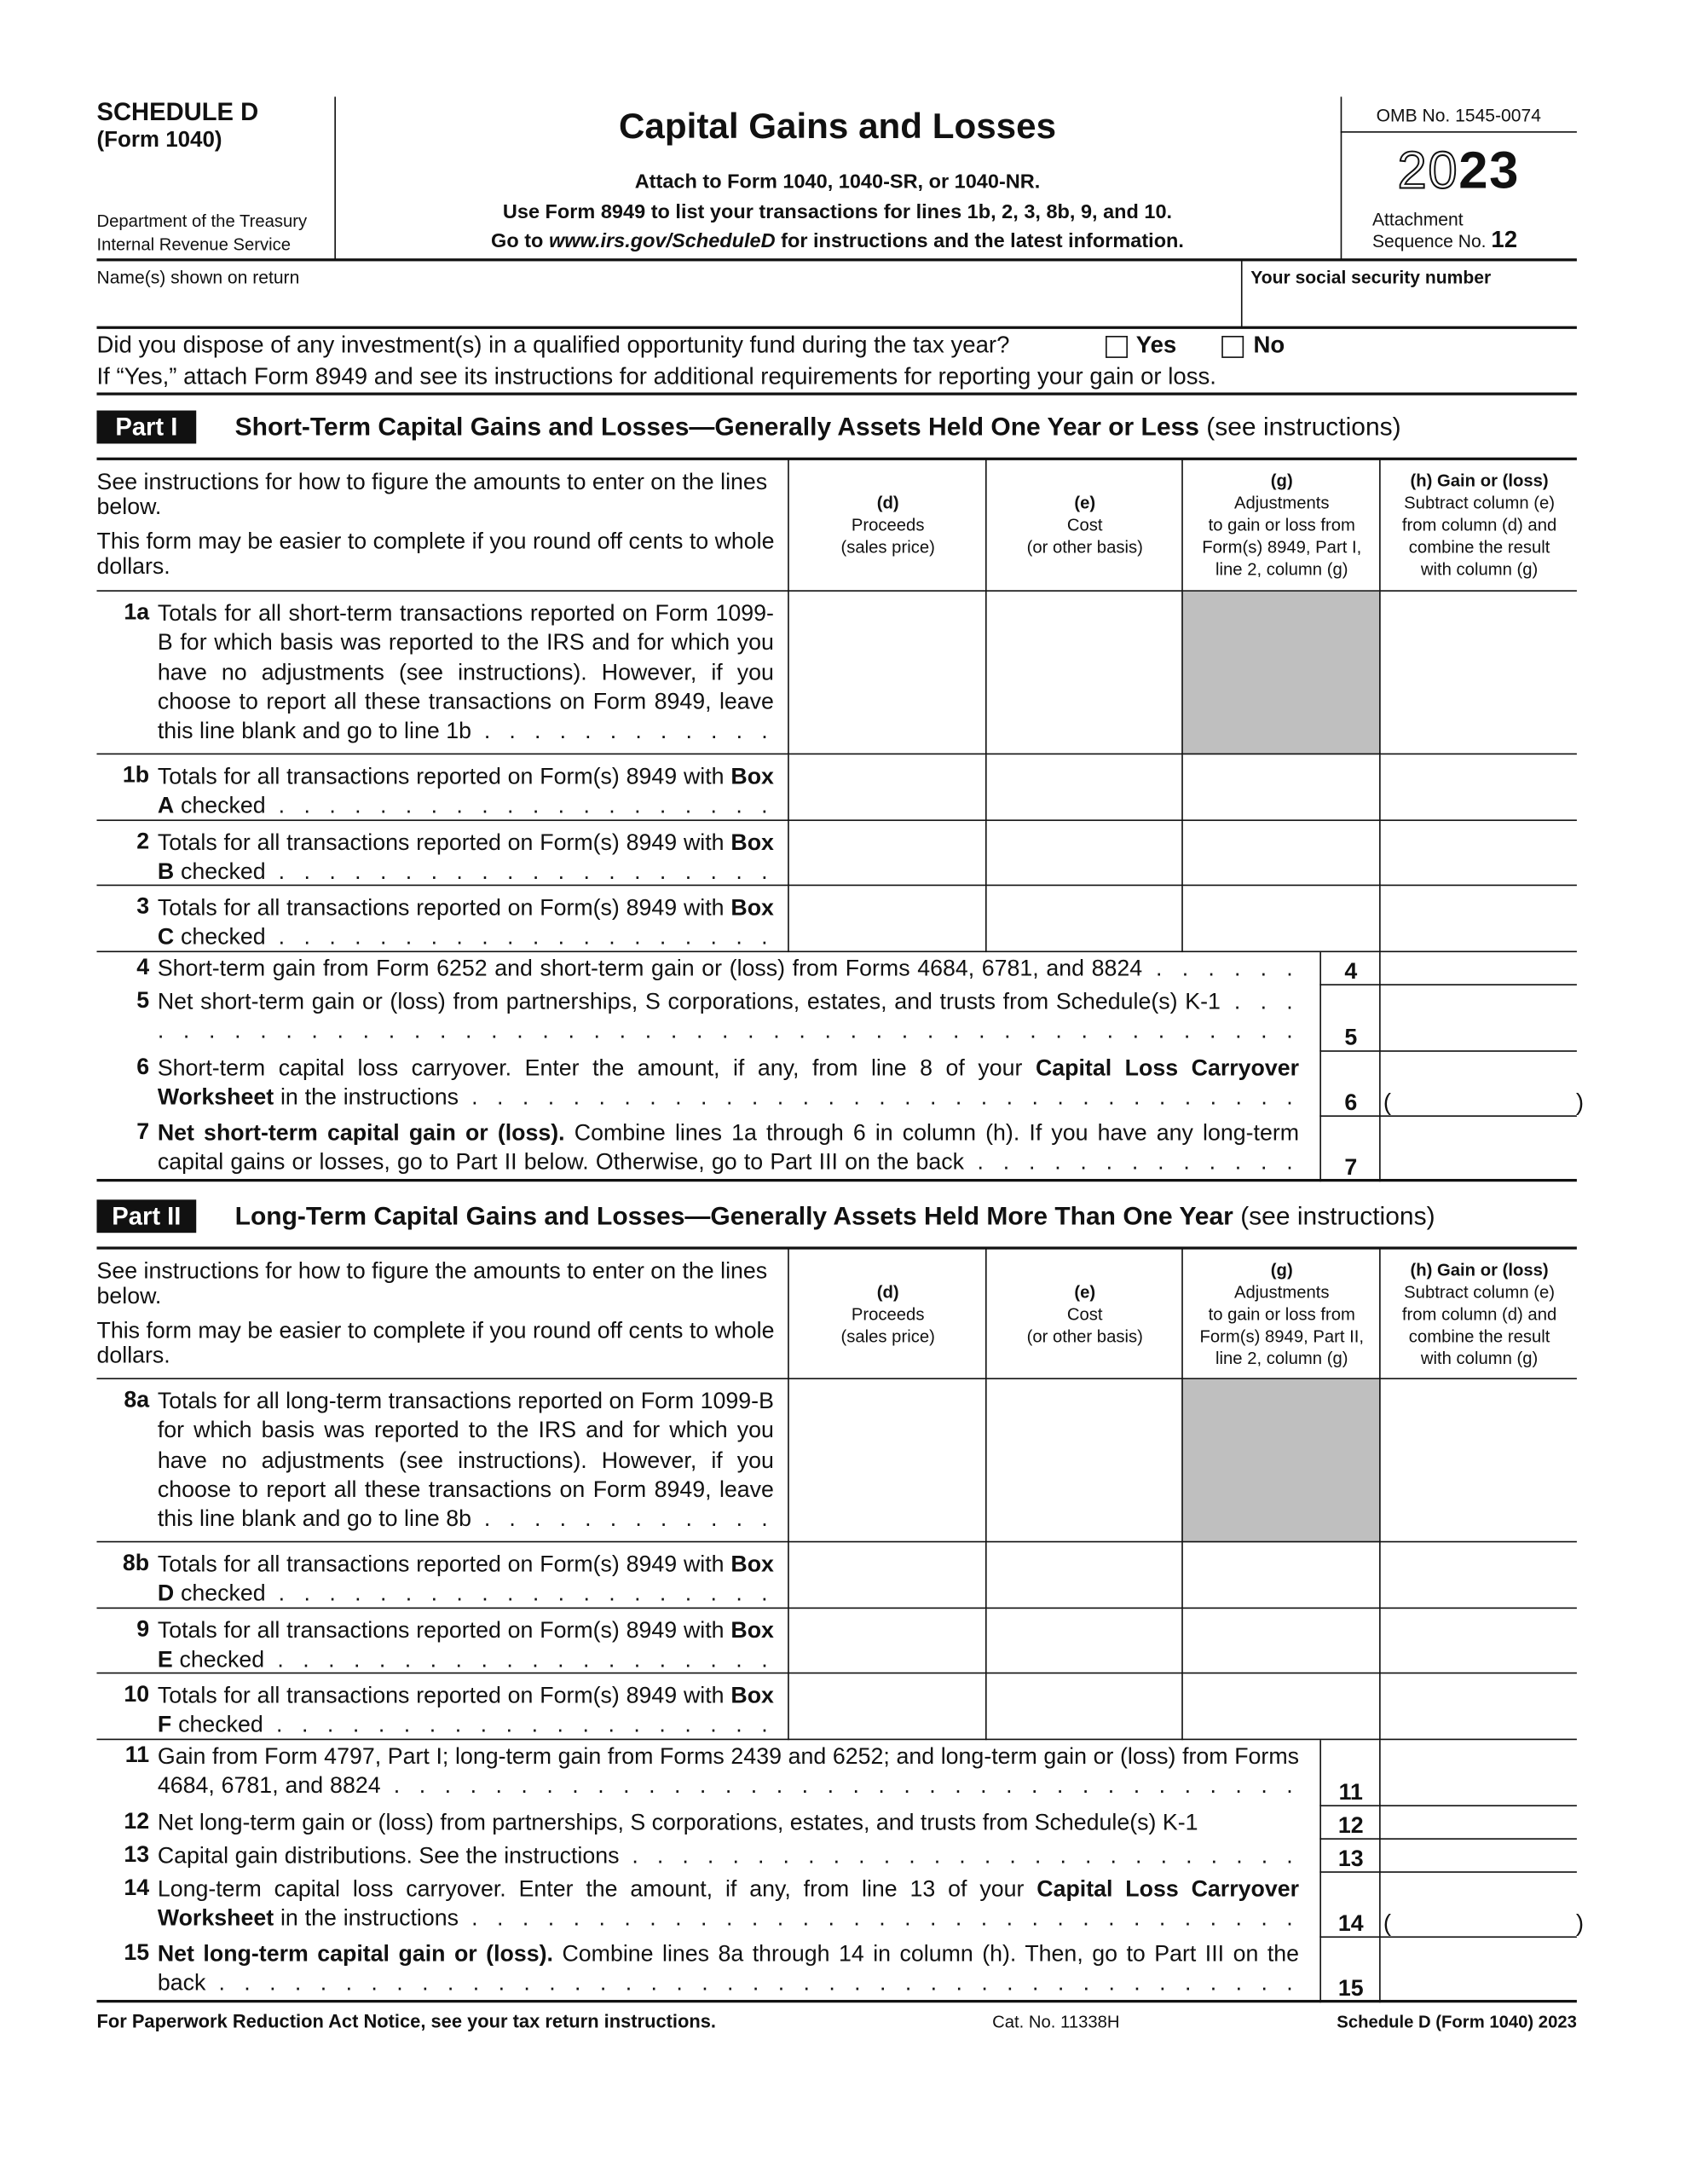 The height and width of the screenshot is (2184, 1686). I want to click on line-8a-column-h-input, so click(1479, 1461).